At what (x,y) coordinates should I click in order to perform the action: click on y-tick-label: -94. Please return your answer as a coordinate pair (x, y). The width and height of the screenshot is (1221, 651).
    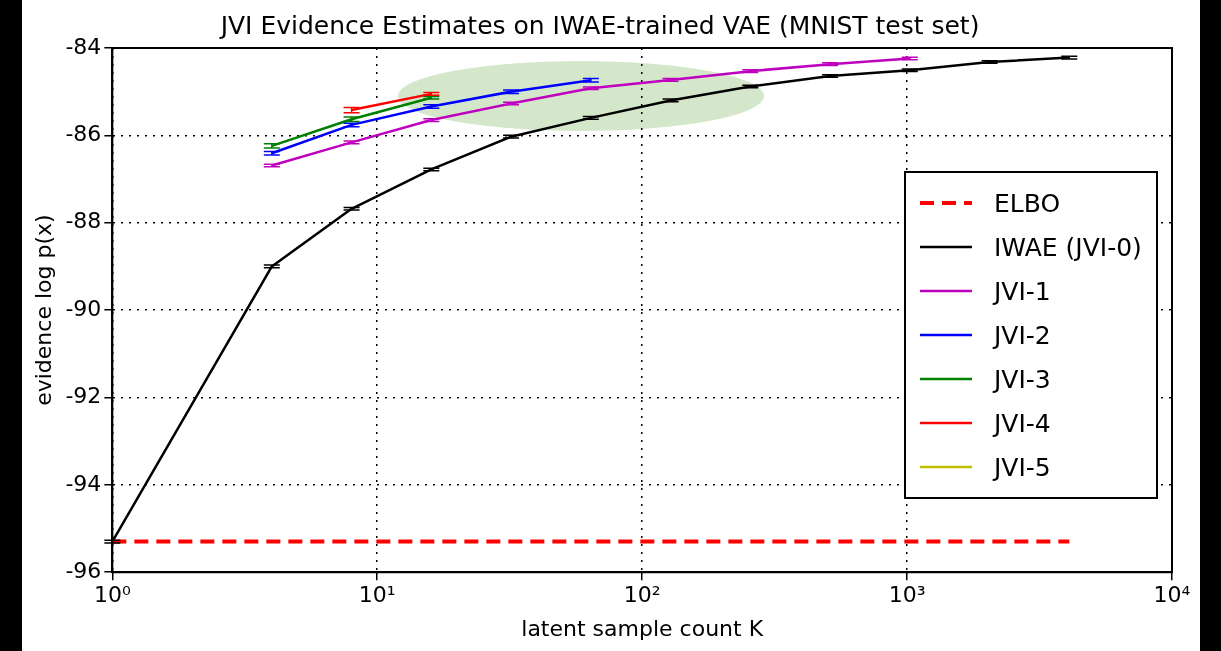
    Looking at the image, I should click on (83, 483).